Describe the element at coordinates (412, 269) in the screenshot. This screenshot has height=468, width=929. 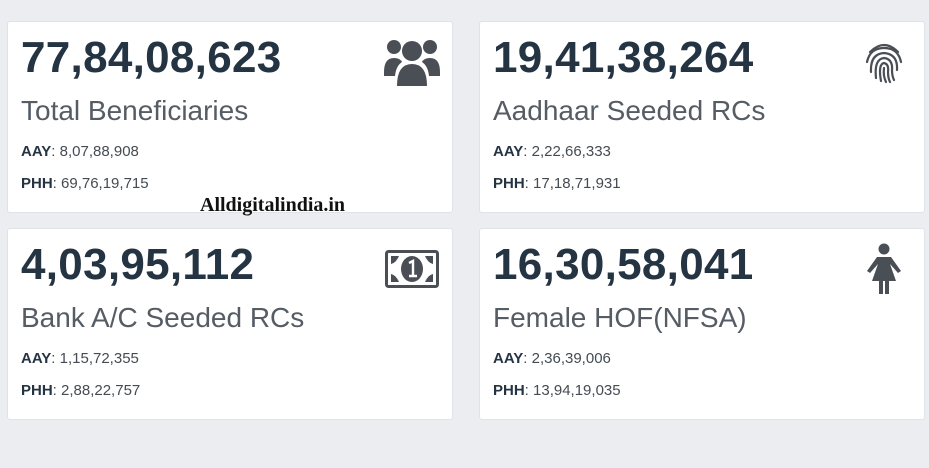
I see `money-bill-icon` at that location.